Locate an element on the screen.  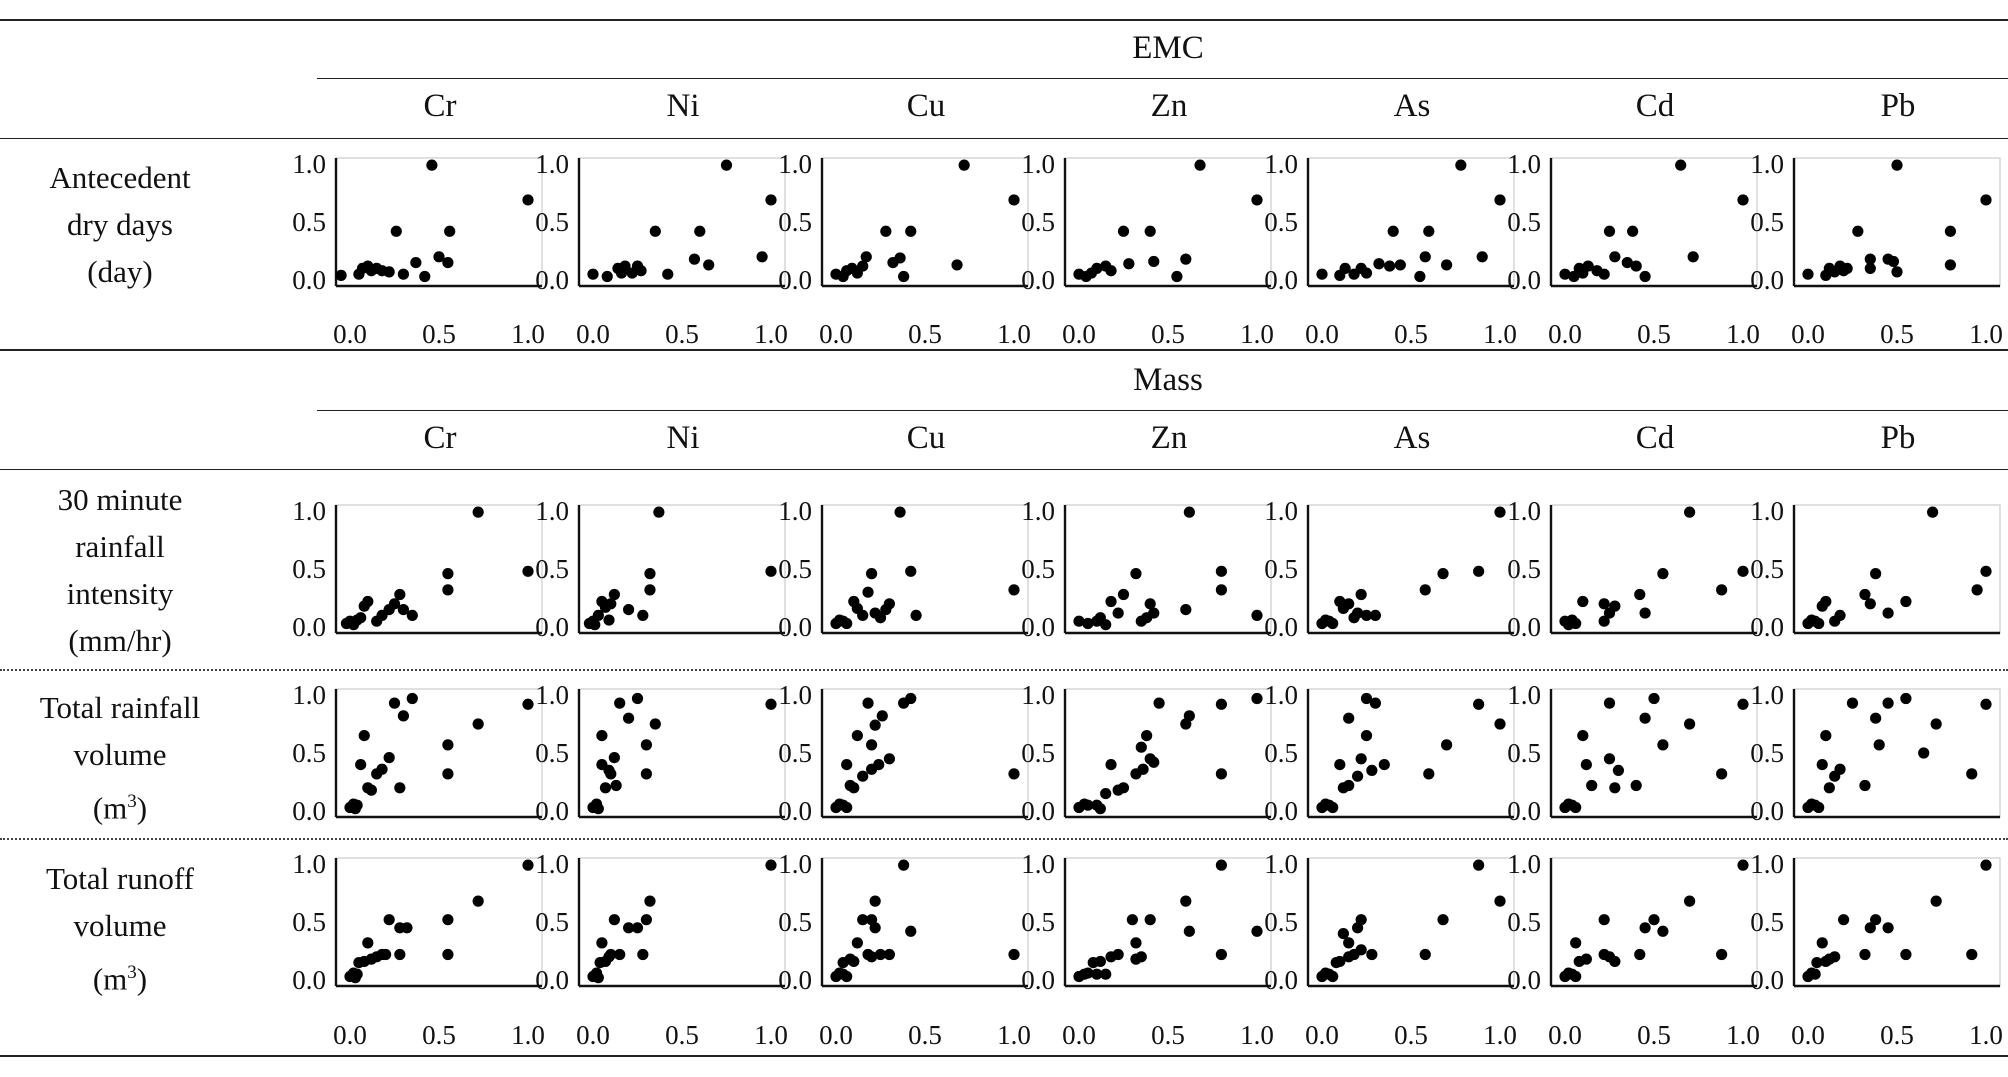
row-label-line: rainfall is located at coordinates (120, 546).